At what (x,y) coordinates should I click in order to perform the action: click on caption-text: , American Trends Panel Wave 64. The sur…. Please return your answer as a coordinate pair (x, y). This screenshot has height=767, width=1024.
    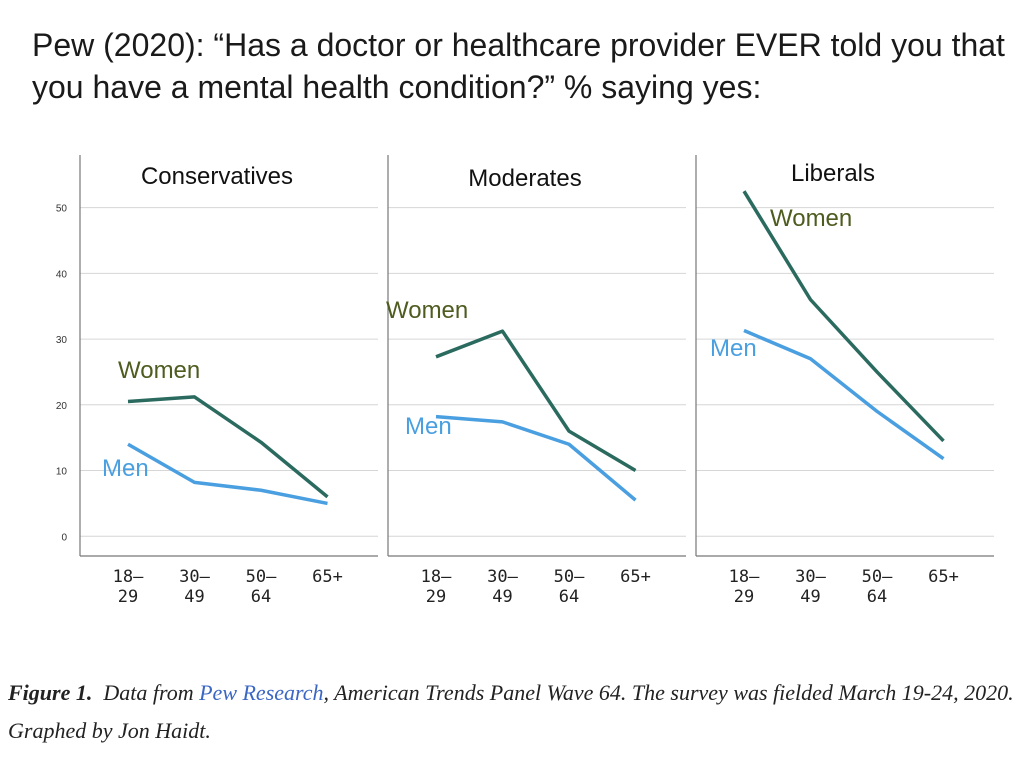
    Looking at the image, I should click on (511, 711).